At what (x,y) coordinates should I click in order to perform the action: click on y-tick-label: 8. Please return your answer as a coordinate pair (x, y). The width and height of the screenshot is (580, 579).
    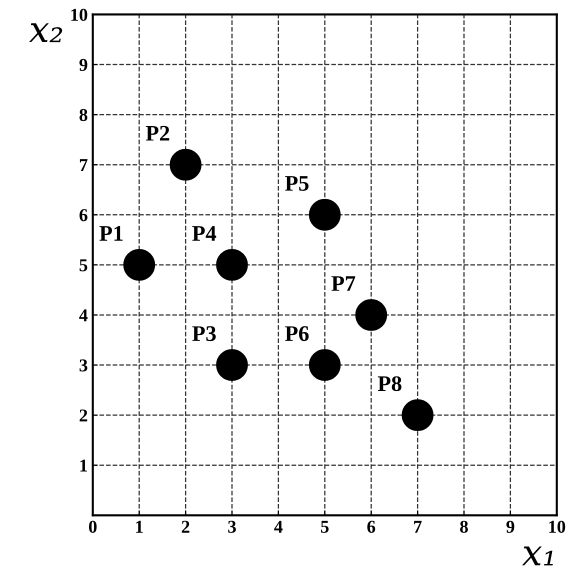
    Looking at the image, I should click on (84, 115).